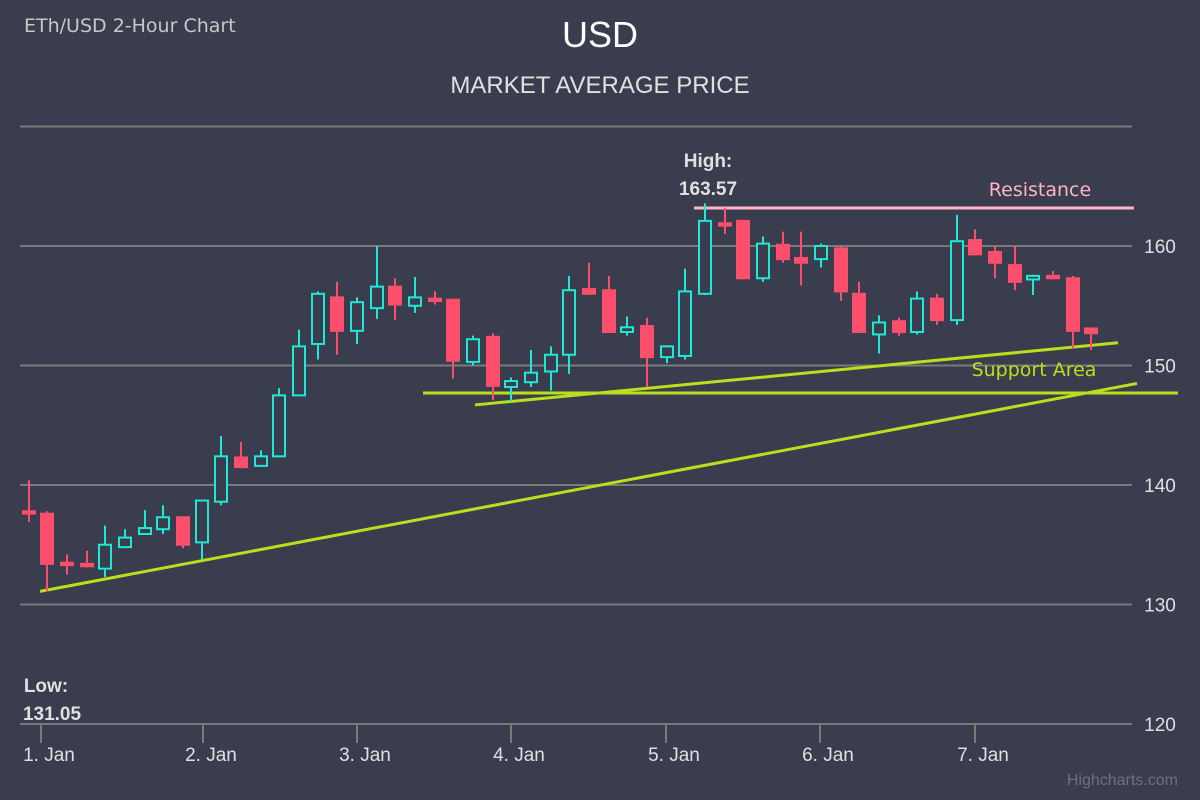 The image size is (1200, 800). I want to click on chart-subtitle: MARKET AVERAGE PRICE, so click(600, 85).